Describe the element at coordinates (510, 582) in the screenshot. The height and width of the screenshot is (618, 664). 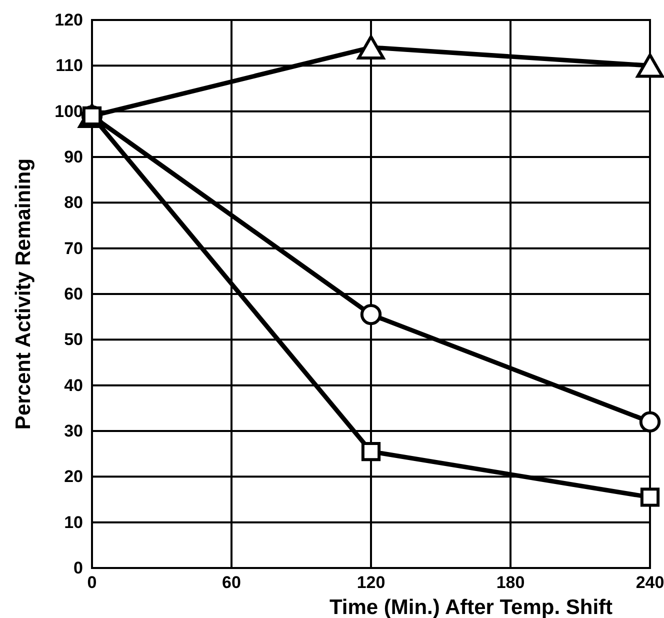
I see `x-tick-label: 180` at that location.